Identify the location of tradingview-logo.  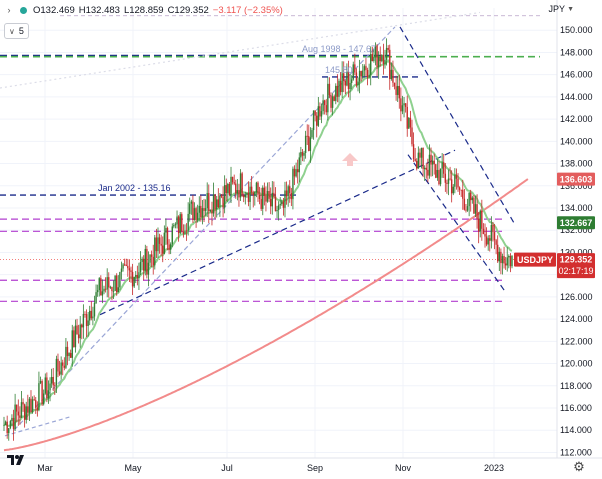
(17, 460).